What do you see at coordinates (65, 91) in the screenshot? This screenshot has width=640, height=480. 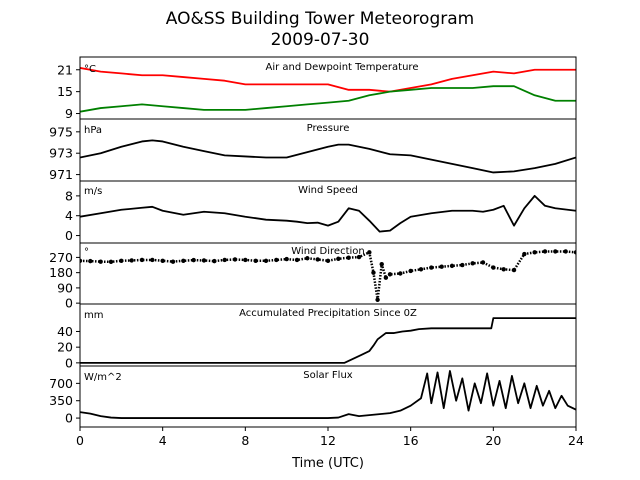 I see `y-tick-label: 15` at bounding box center [65, 91].